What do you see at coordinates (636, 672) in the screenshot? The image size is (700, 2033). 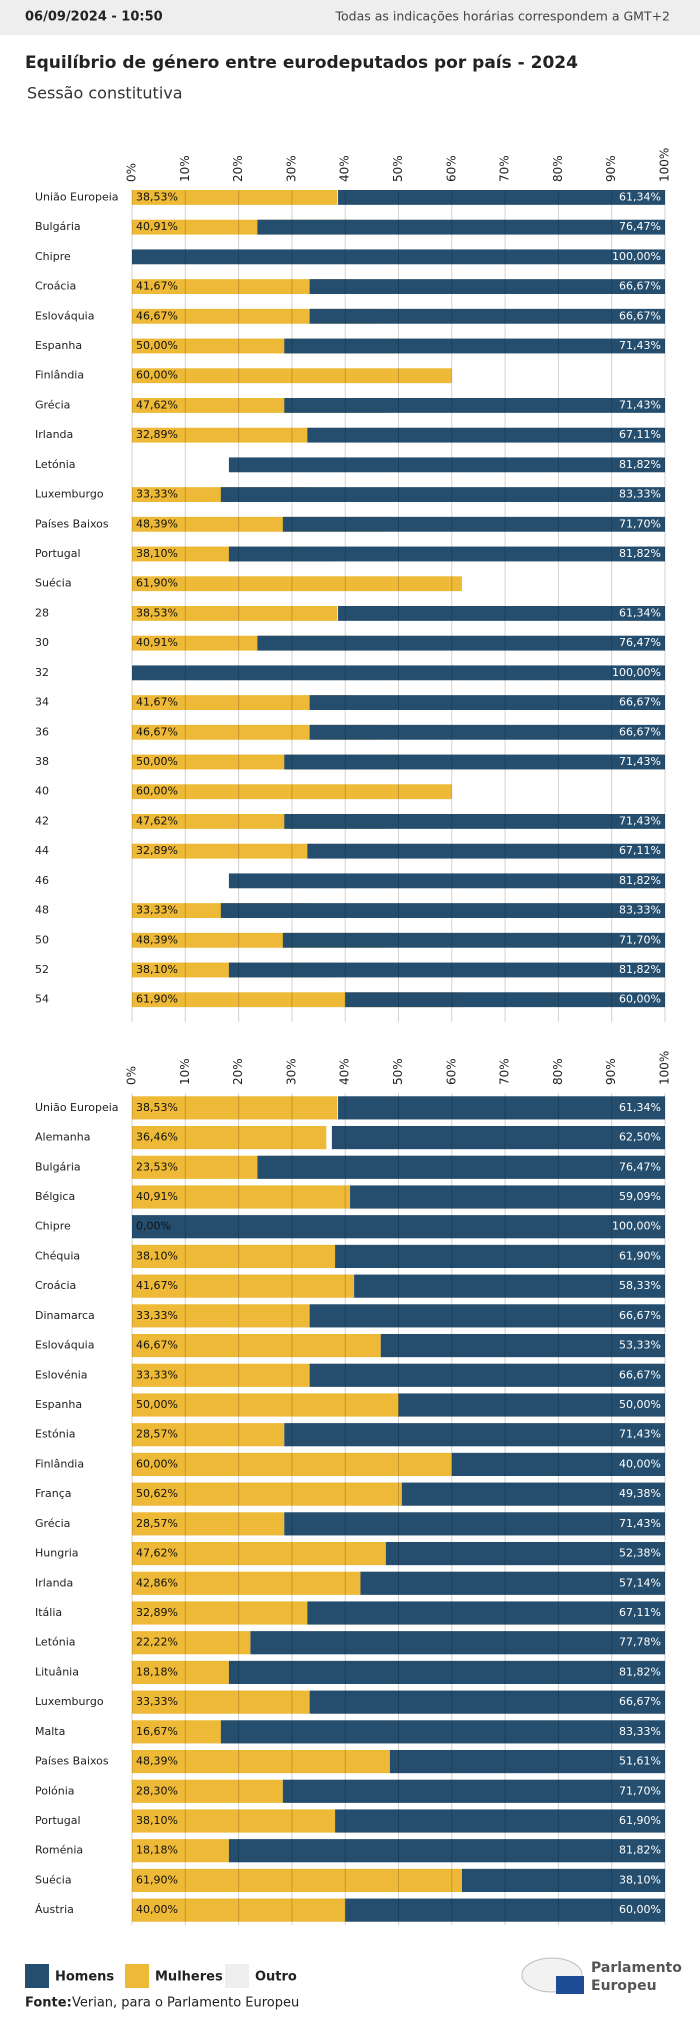 I see `value-label: 100,00%` at bounding box center [636, 672].